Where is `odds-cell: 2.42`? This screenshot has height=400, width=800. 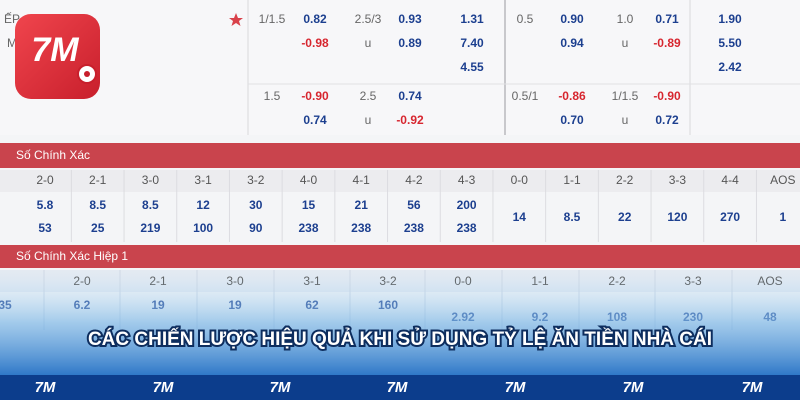 odds-cell: 2.42 is located at coordinates (730, 67).